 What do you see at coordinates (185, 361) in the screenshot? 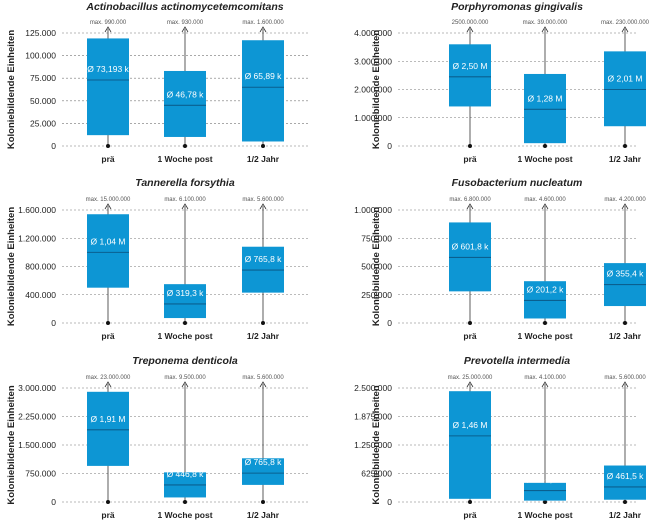
I see `chart-title: Treponema denticola` at bounding box center [185, 361].